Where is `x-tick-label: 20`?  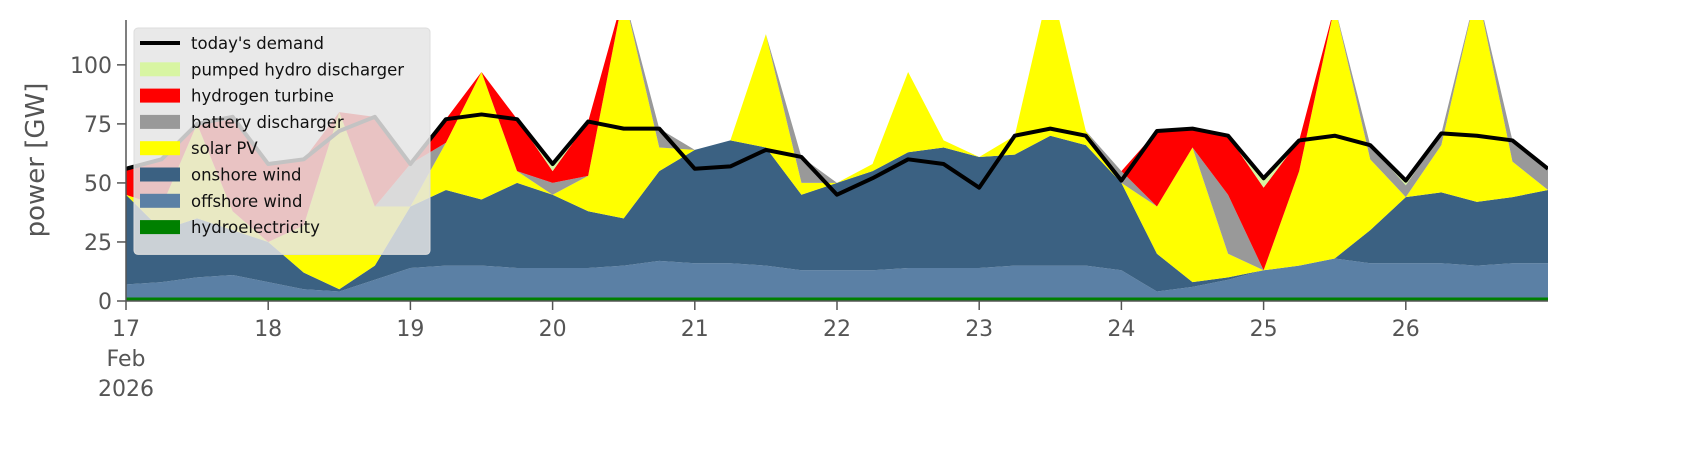 x-tick-label: 20 is located at coordinates (553, 329).